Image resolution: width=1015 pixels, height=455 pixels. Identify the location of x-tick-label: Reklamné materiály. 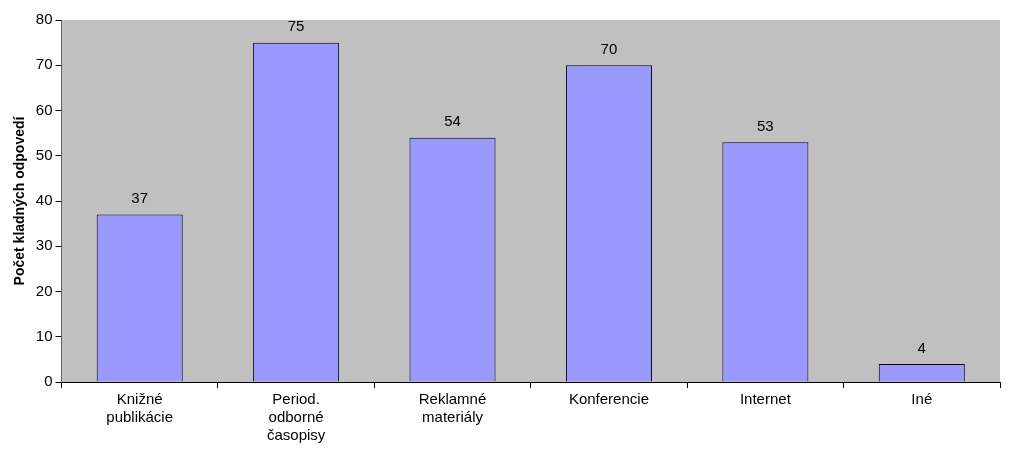
(452, 408).